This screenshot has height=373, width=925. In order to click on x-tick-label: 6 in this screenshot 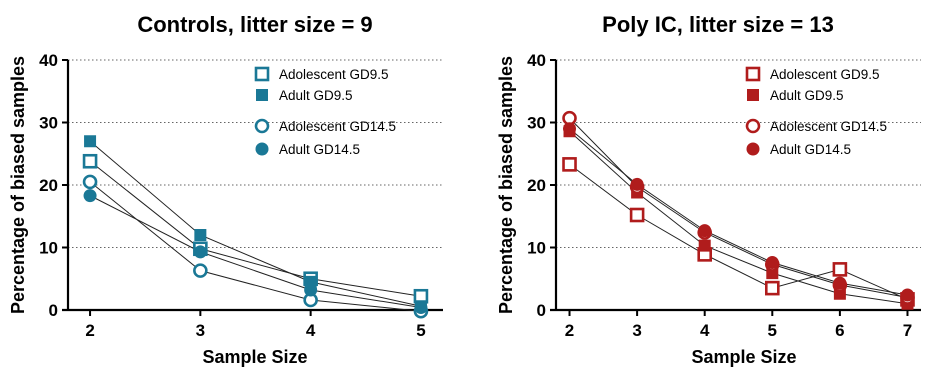, I will do `click(839, 330)`.